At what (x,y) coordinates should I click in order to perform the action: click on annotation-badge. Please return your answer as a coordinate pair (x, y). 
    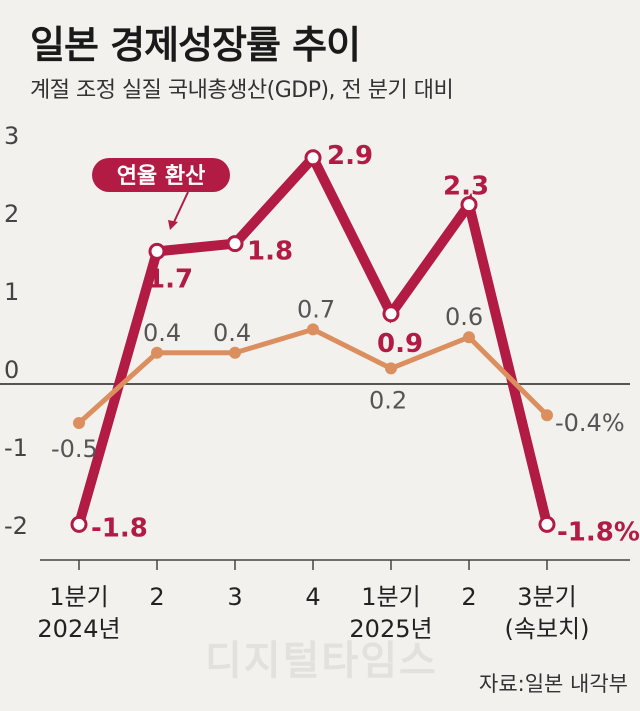
    Looking at the image, I should click on (161, 175).